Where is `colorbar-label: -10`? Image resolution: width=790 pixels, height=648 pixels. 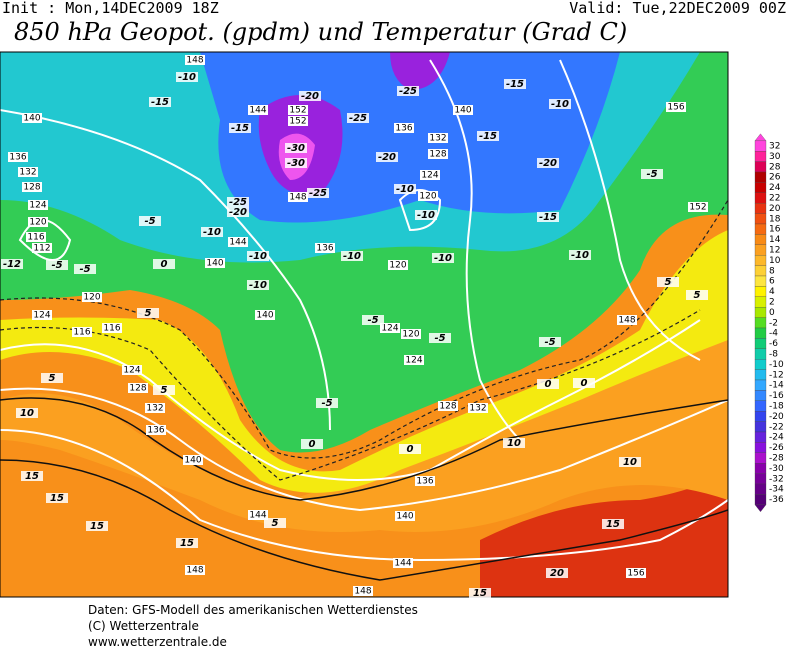 colorbar-label: -10 is located at coordinates (776, 365).